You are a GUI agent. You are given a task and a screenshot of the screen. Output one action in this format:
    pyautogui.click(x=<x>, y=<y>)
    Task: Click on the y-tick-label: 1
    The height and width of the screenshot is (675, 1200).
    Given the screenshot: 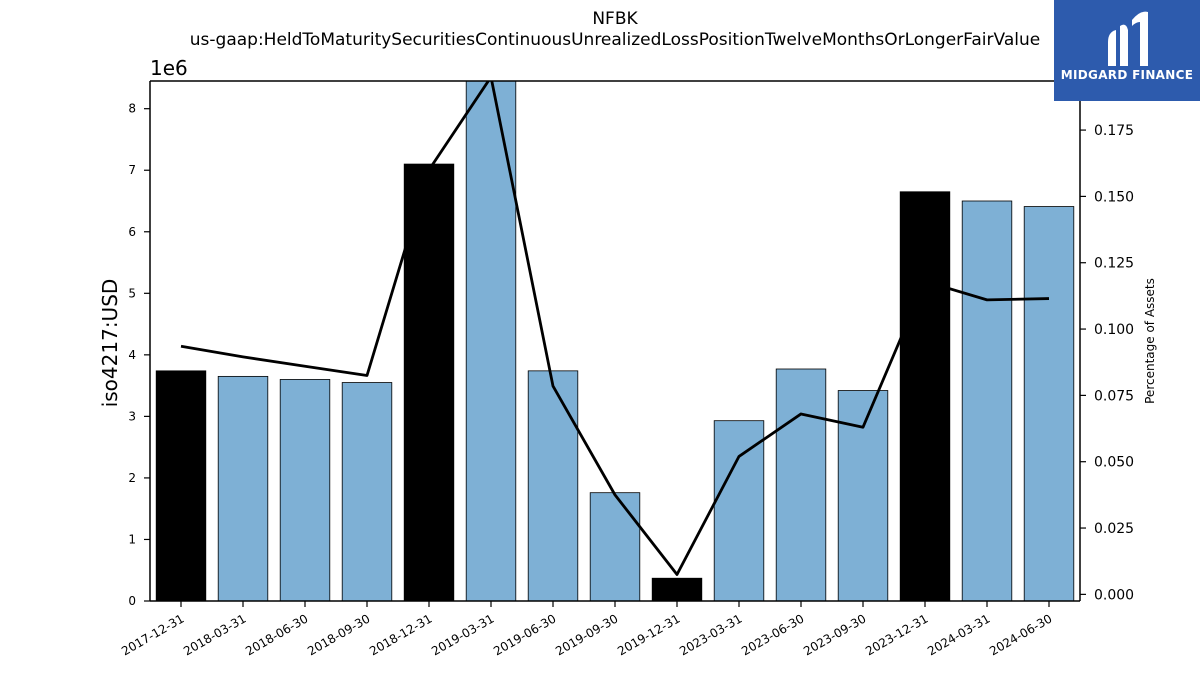 What is the action you would take?
    pyautogui.click(x=132, y=539)
    